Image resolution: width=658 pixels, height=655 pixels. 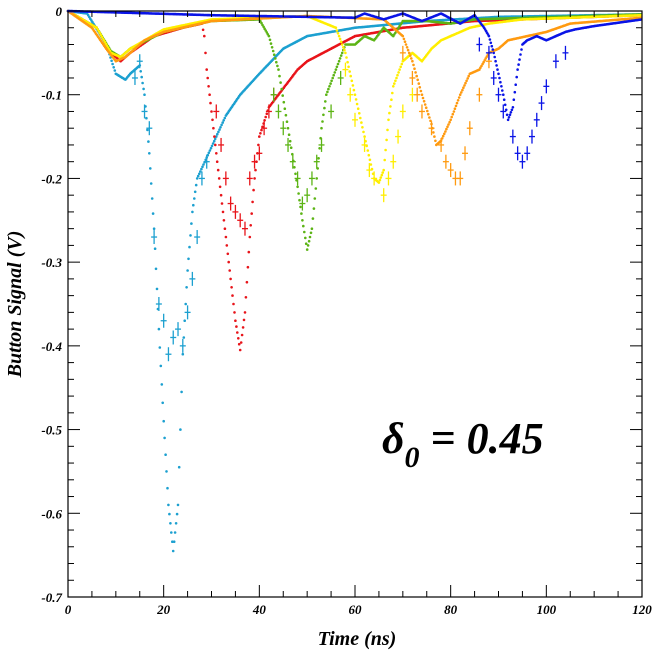 I want to click on y-tick-label: -0.7, so click(x=51, y=597).